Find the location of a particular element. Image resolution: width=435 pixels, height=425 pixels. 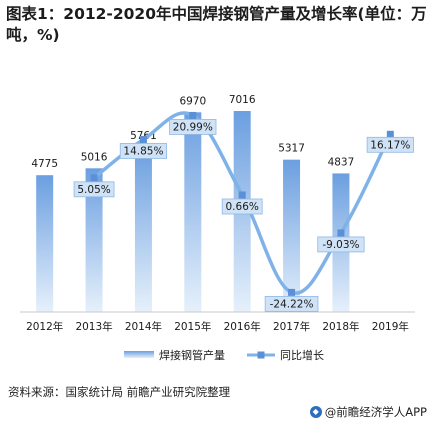

brand-credit: ◆ @前瞻经济学人APP is located at coordinates (368, 412).